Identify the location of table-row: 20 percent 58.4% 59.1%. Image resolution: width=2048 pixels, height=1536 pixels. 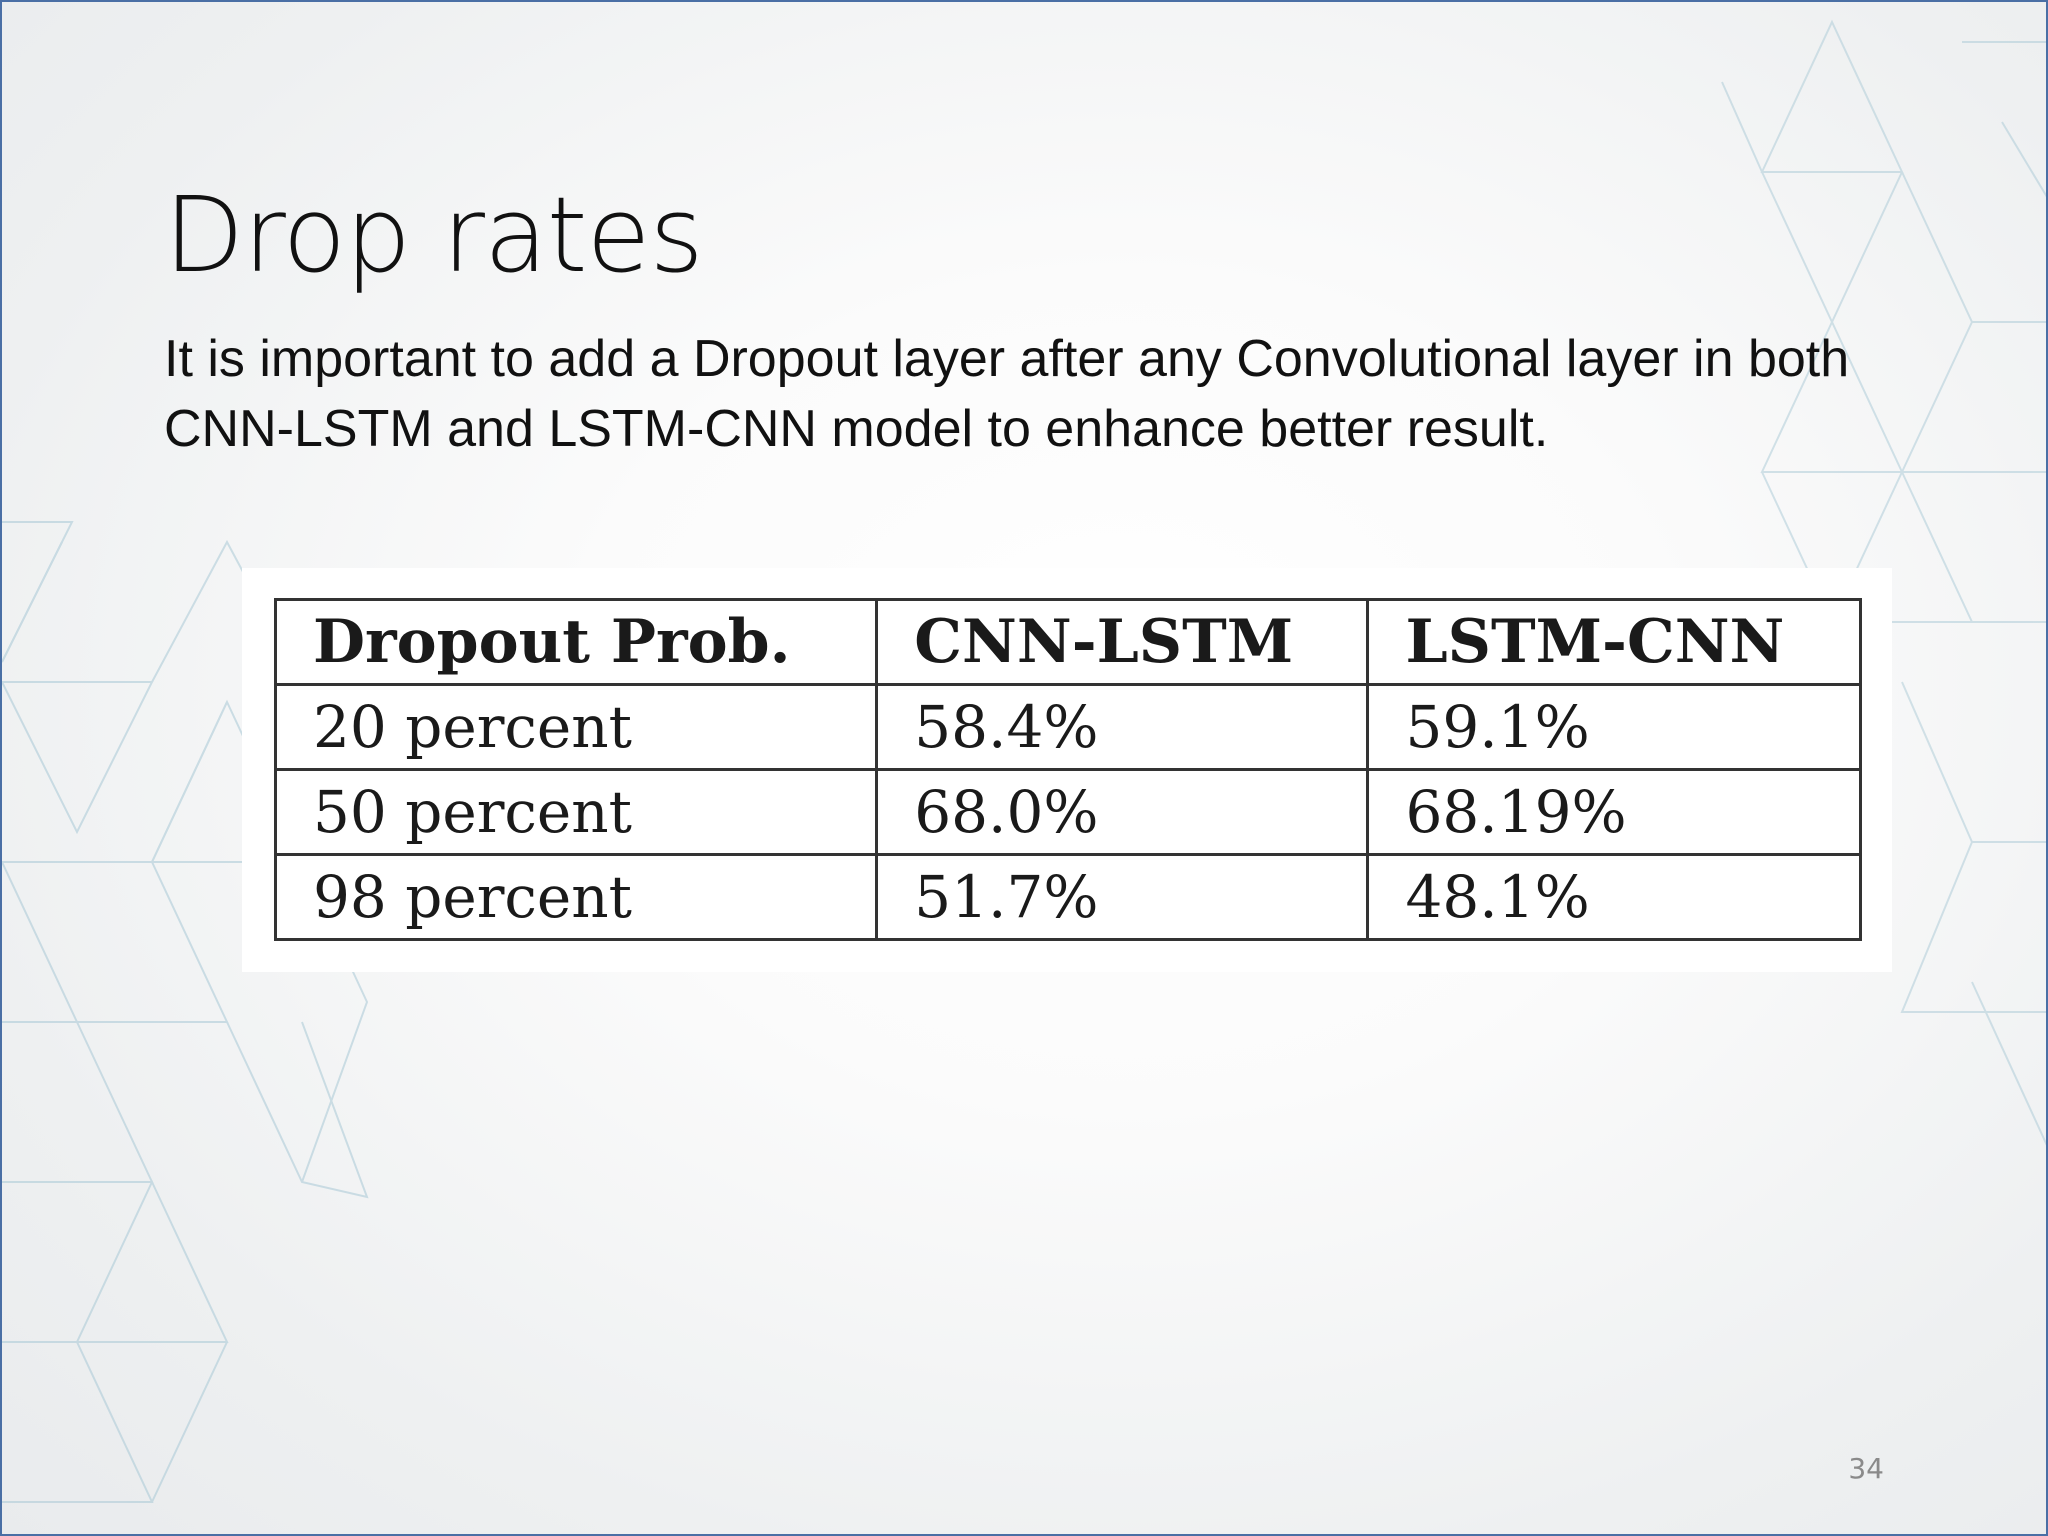
(1067, 727).